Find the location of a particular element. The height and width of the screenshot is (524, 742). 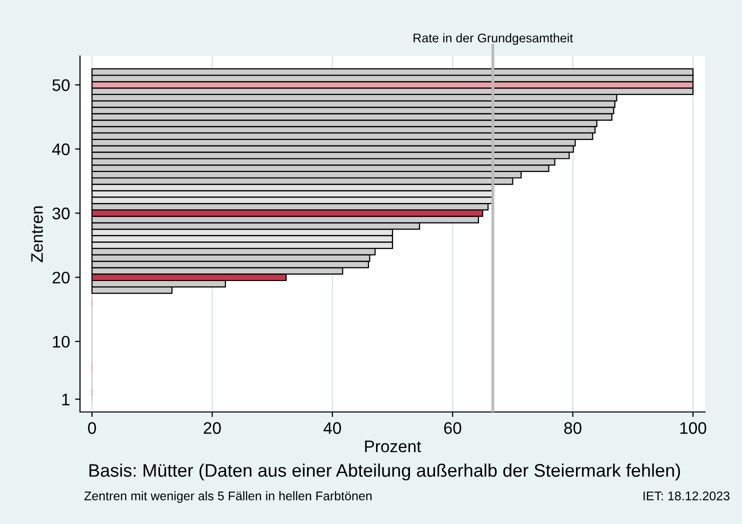

x-tick-label: 20 is located at coordinates (212, 428).